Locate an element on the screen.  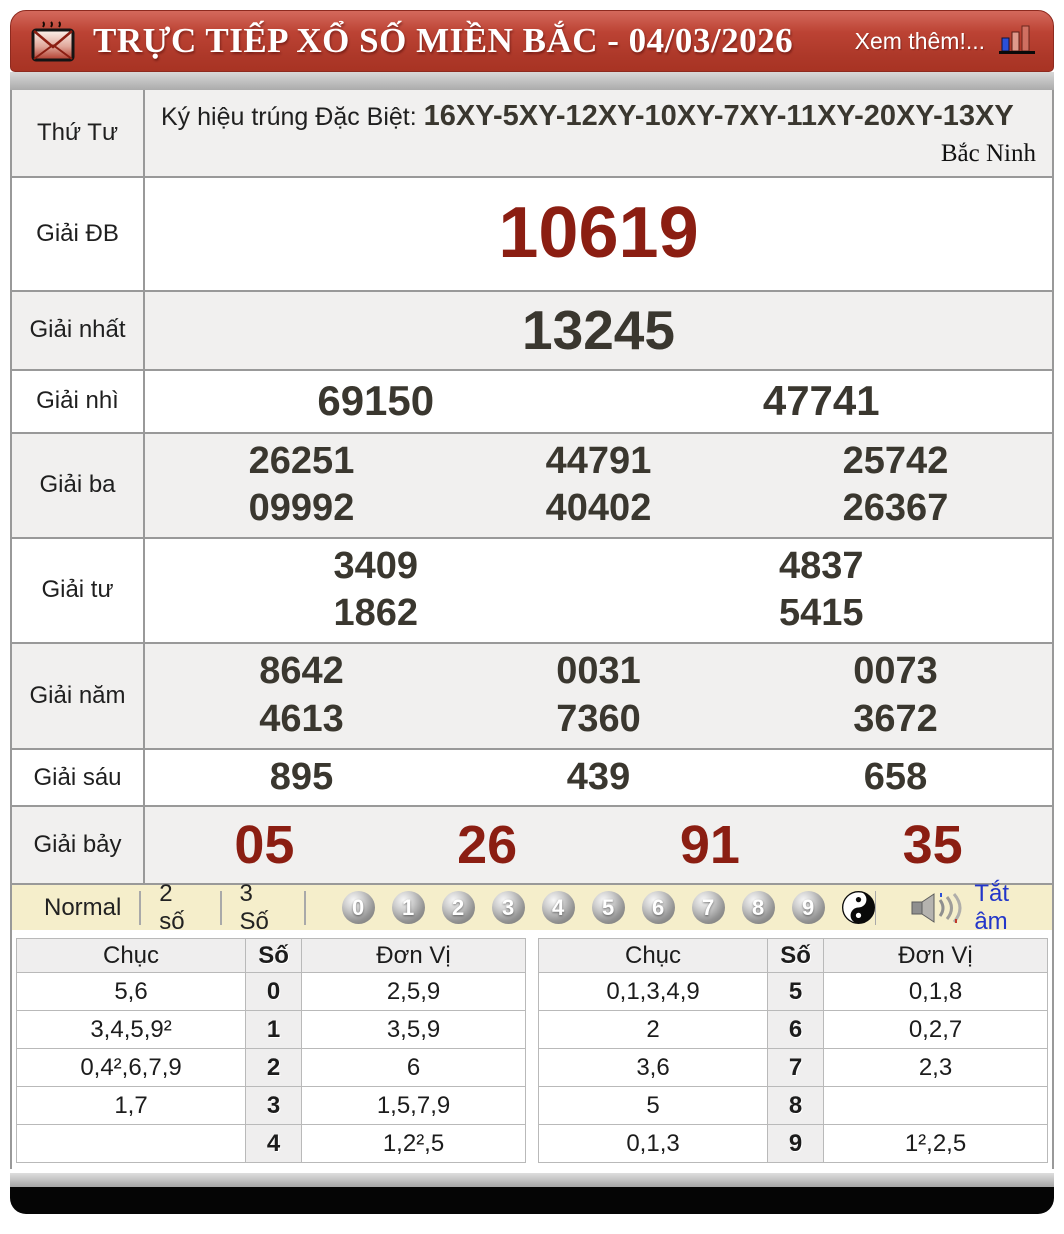
table-row: 5 8 is located at coordinates (792, 1106).